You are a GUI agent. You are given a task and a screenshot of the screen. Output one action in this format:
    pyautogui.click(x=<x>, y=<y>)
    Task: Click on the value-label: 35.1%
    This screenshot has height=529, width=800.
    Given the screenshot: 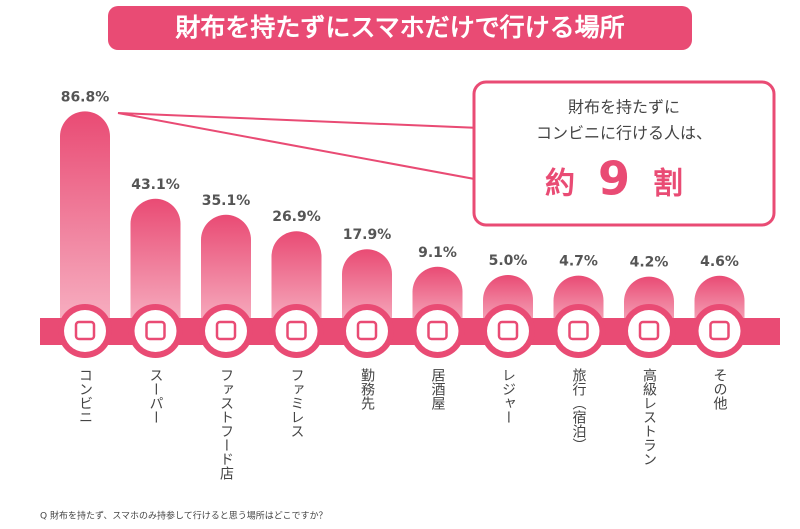 What is the action you would take?
    pyautogui.click(x=226, y=201)
    